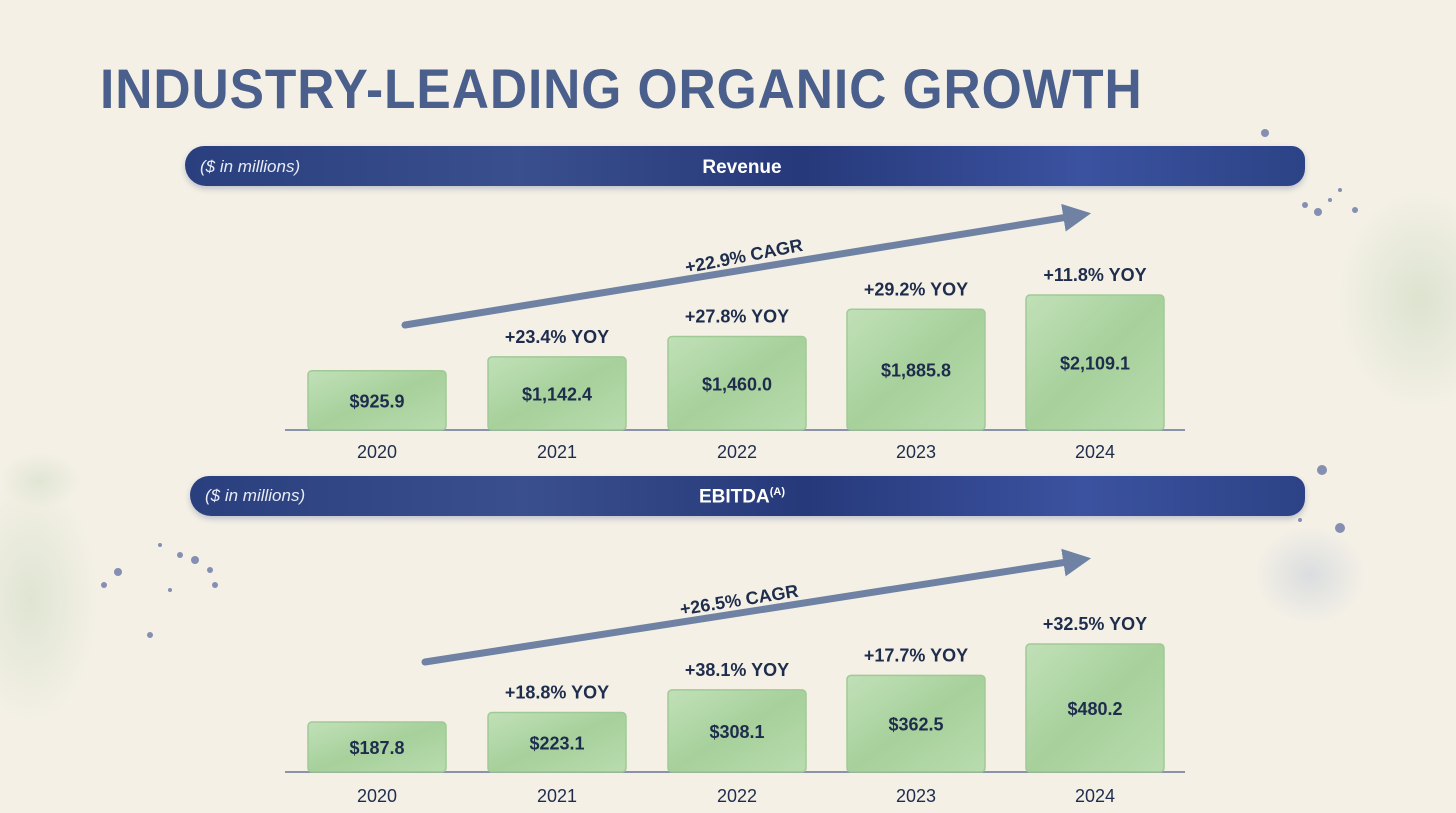 The width and height of the screenshot is (1456, 813). I want to click on revenue-yoy-label-2023: +29.2% YOY, so click(916, 289).